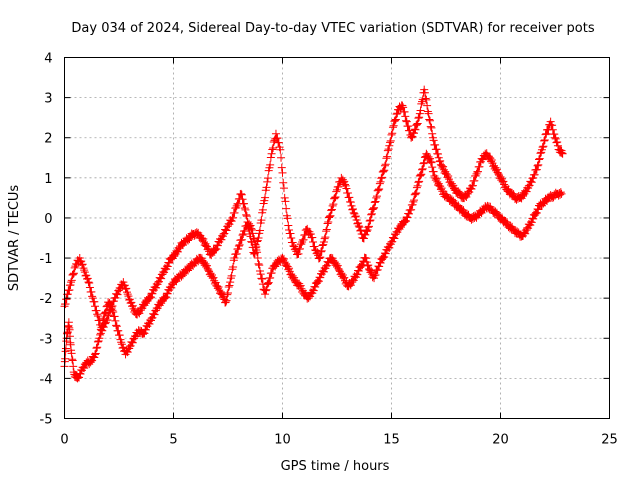 The image size is (640, 480). What do you see at coordinates (48, 139) in the screenshot?
I see `y-tick-label: 2` at bounding box center [48, 139].